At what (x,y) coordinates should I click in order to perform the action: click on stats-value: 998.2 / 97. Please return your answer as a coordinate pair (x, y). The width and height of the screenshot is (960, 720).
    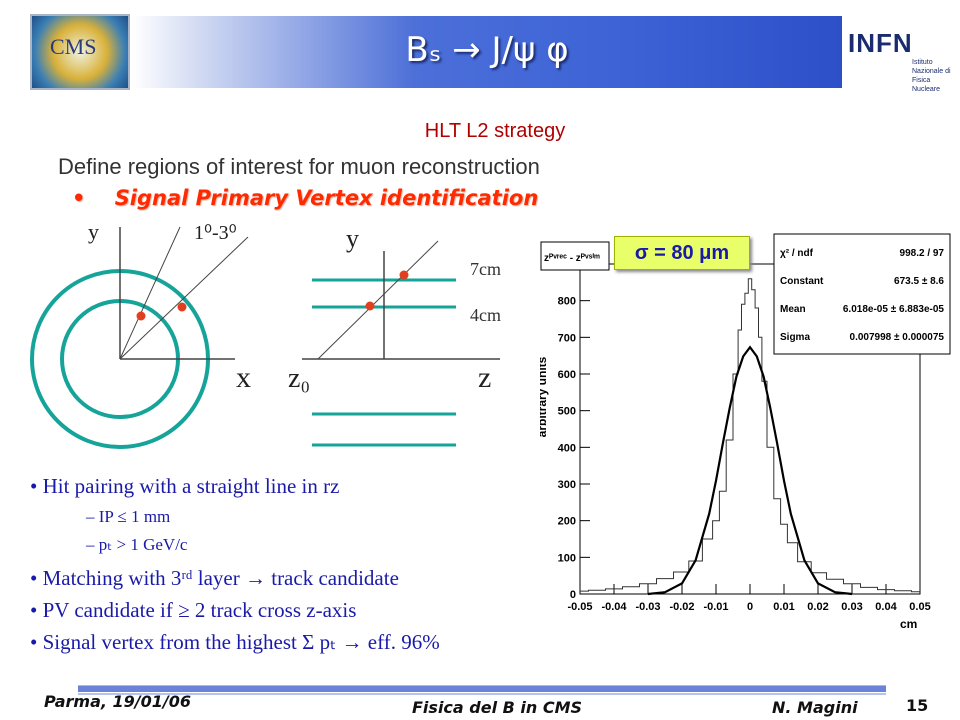
    Looking at the image, I should click on (922, 253).